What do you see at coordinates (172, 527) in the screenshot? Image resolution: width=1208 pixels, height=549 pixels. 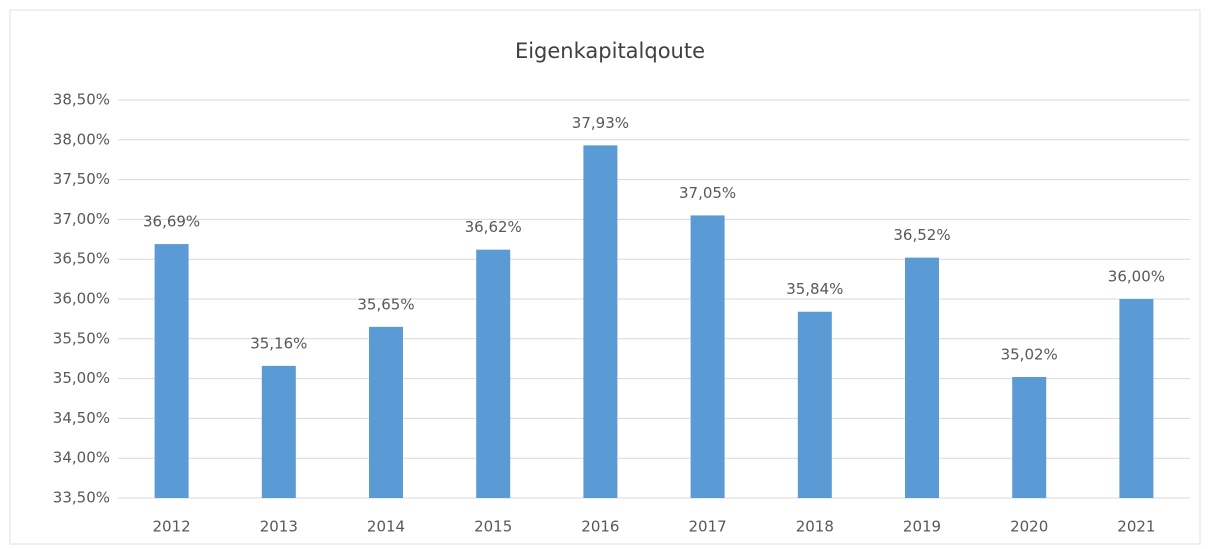 I see `x-tick-label: 2012` at bounding box center [172, 527].